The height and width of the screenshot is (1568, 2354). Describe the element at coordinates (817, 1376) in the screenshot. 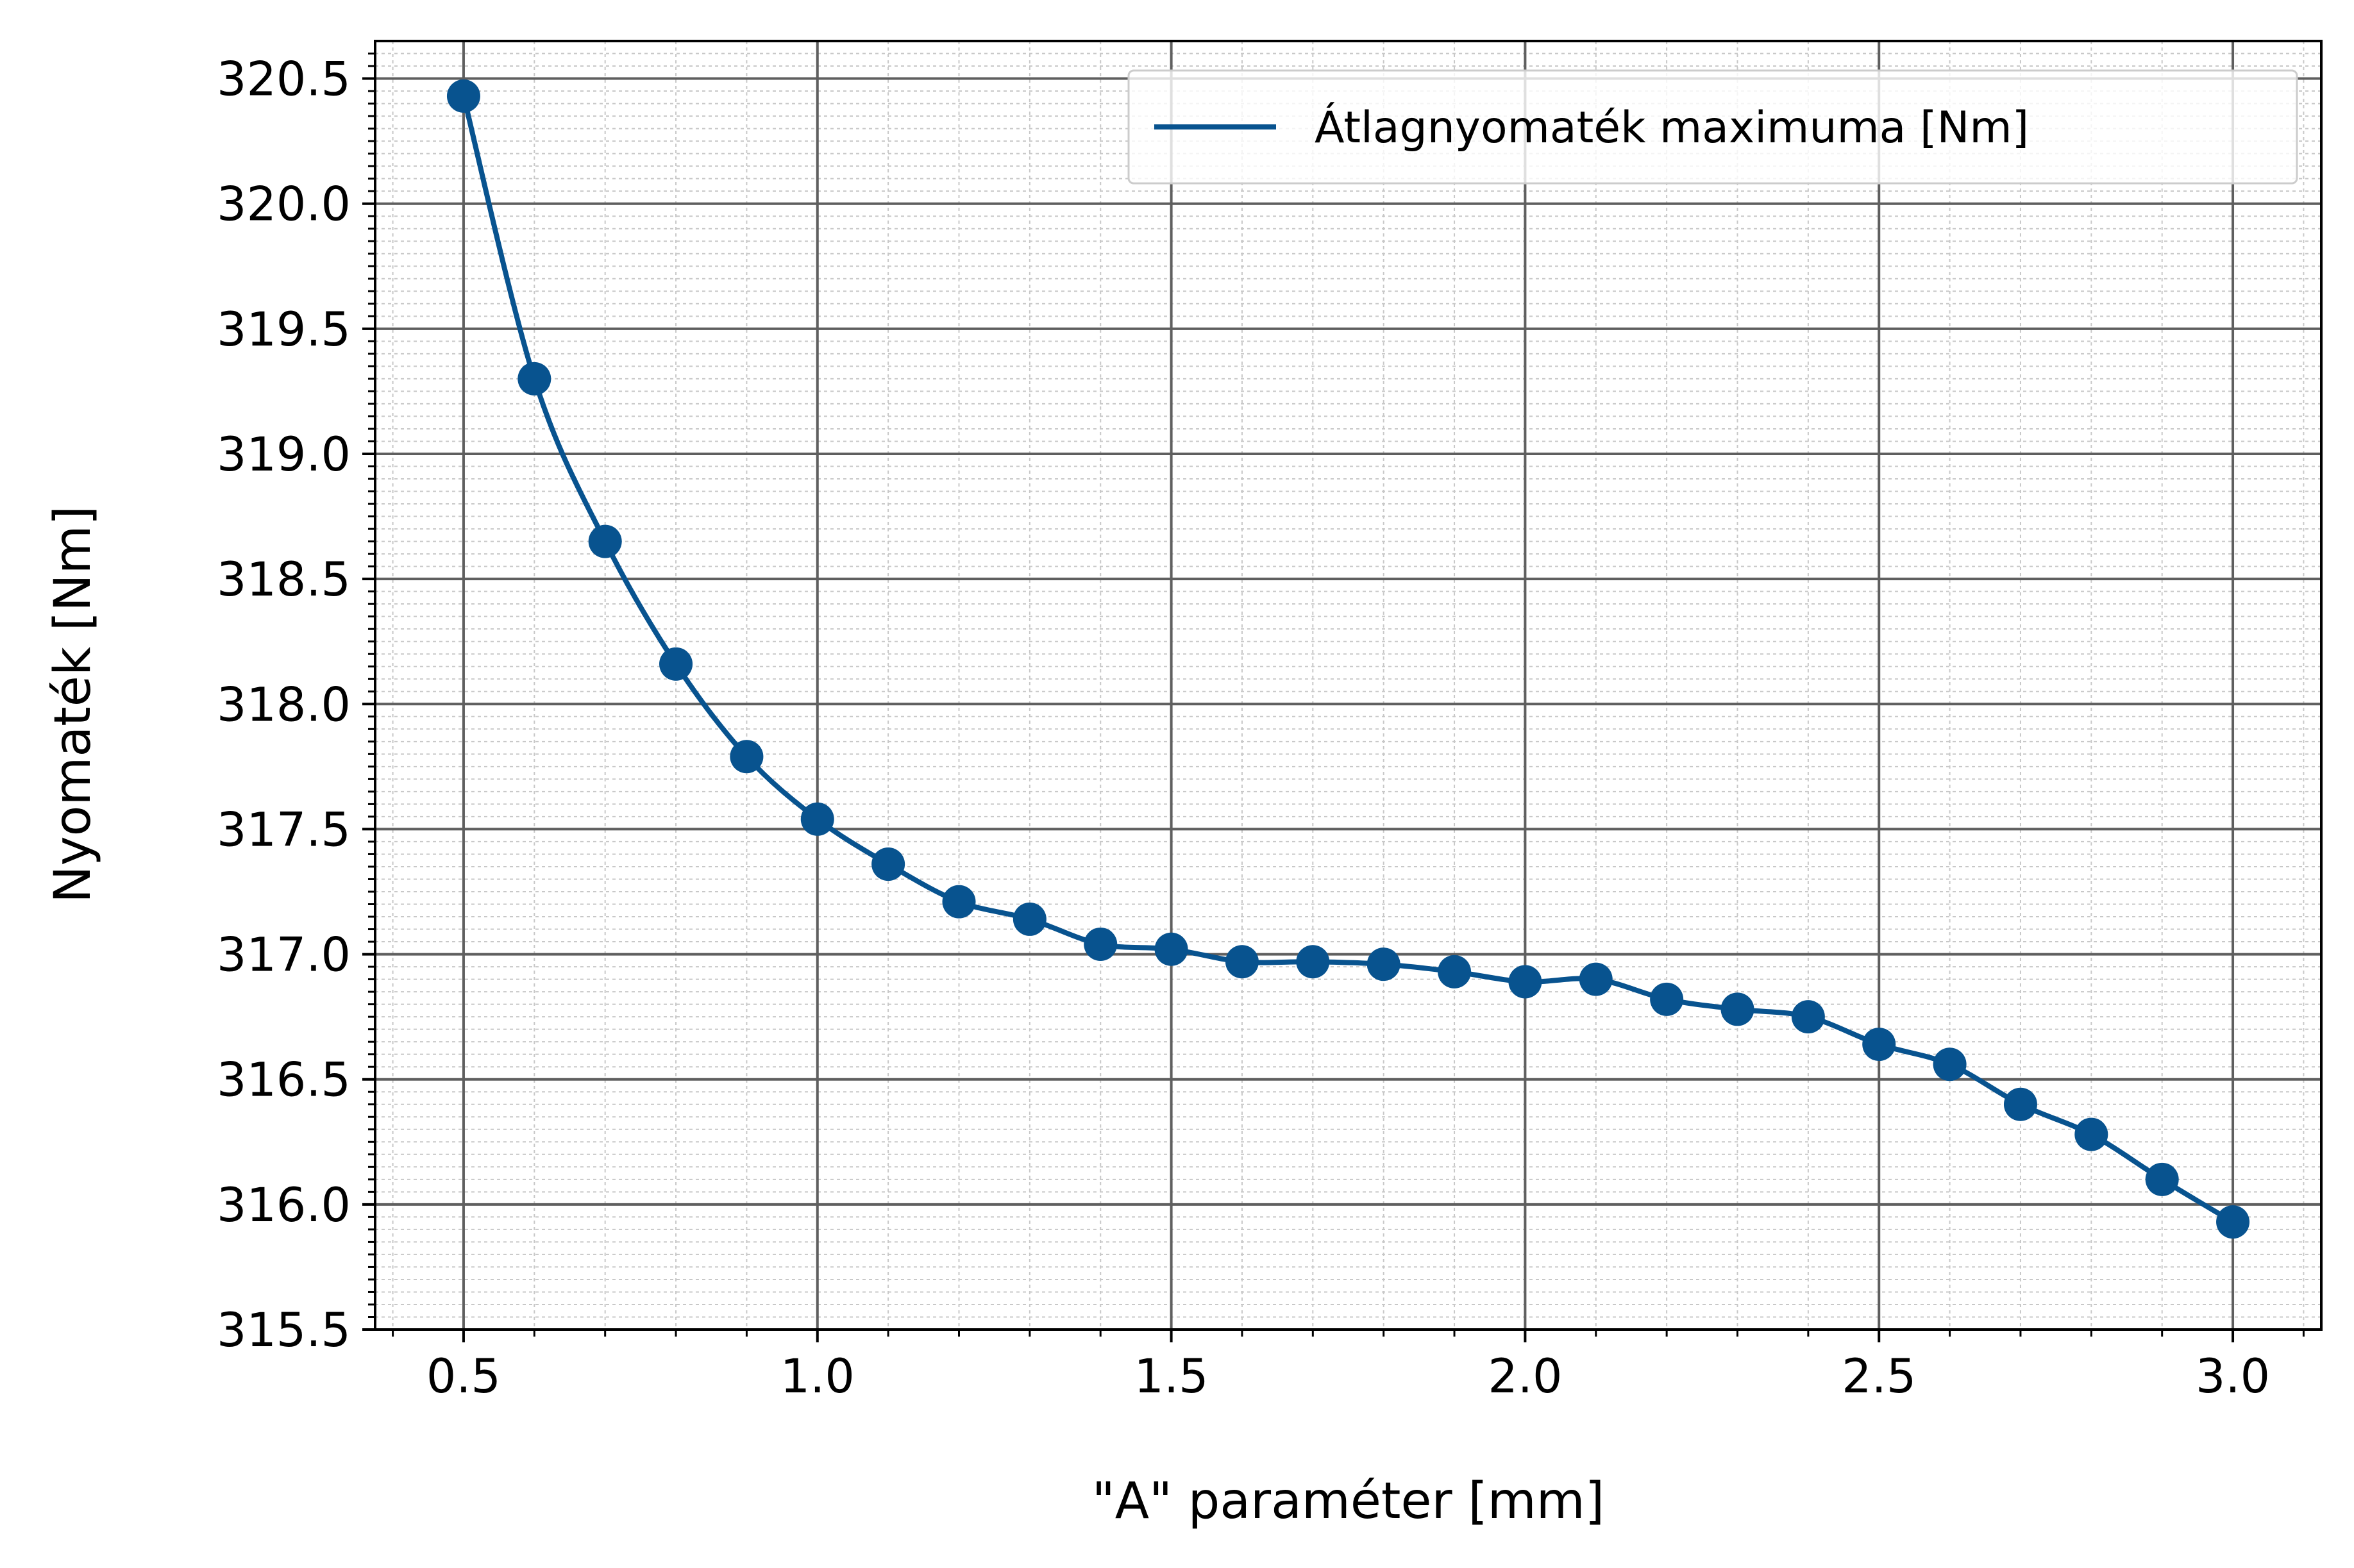

I see `x-tick-label: 1.0` at that location.